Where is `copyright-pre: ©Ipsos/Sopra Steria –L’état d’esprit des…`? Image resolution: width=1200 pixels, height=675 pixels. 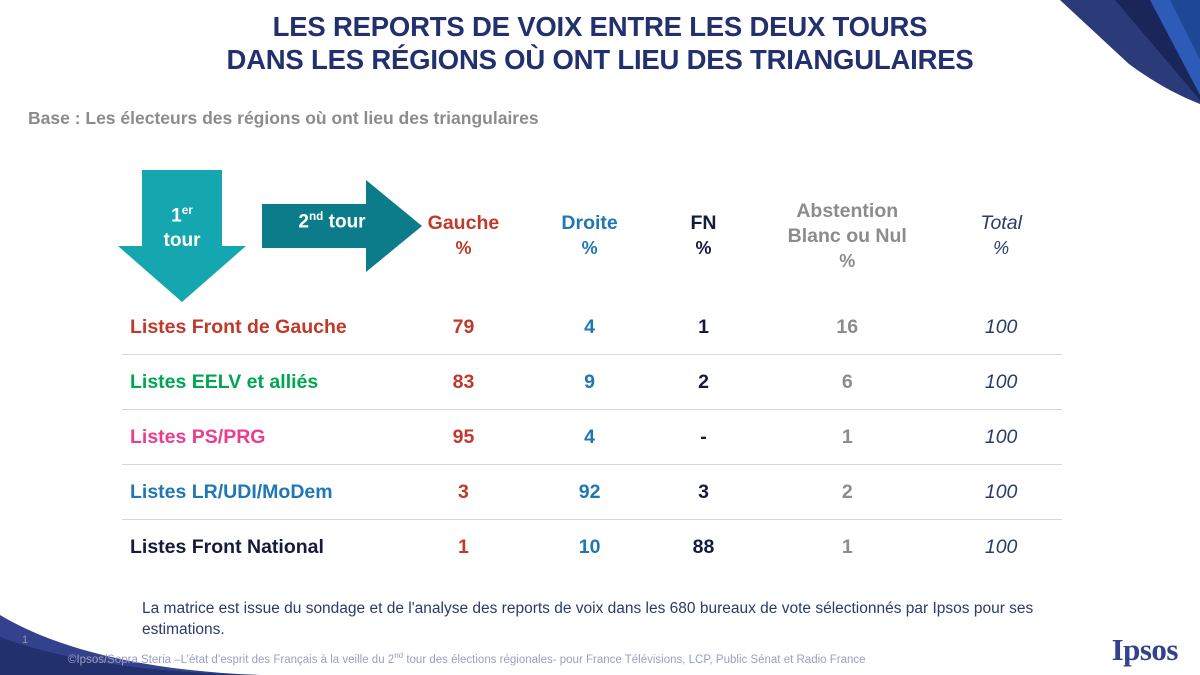 copyright-pre: ©Ipsos/Sopra Steria –L’état d’esprit des… is located at coordinates (231, 659).